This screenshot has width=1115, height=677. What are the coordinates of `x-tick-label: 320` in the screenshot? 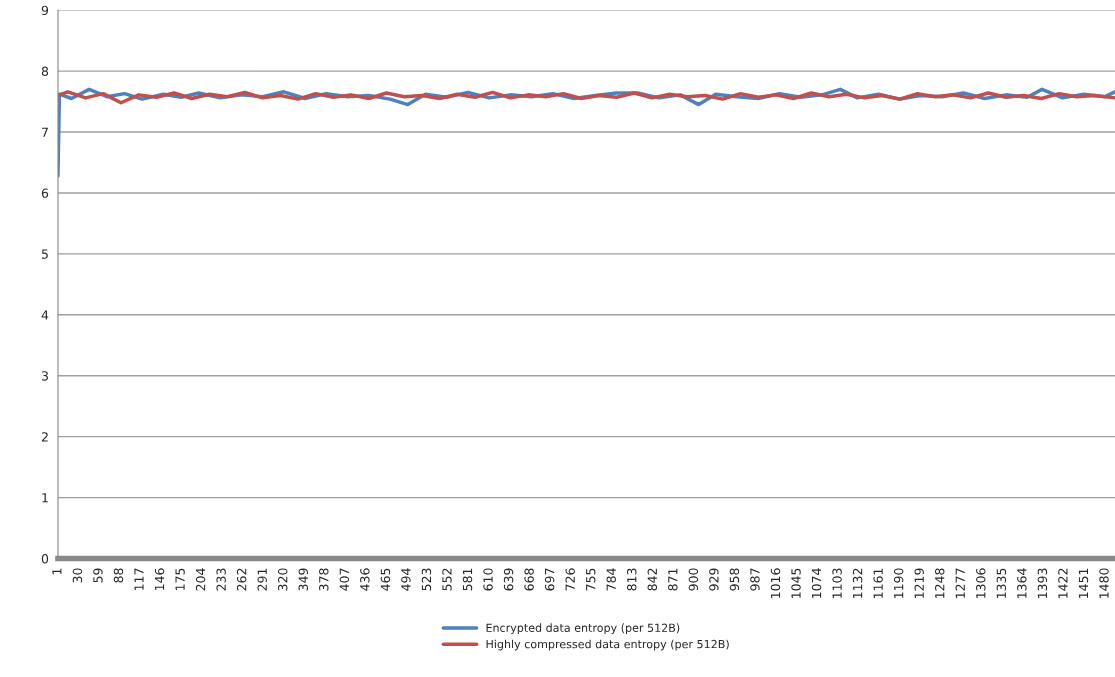 It's located at (283, 579).